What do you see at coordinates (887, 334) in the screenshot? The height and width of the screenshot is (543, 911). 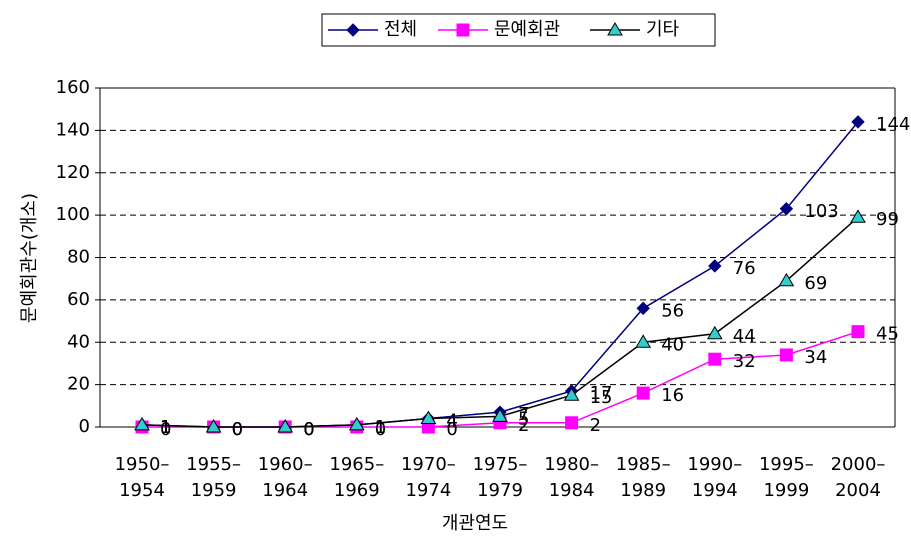 I see `data-label: 45` at bounding box center [887, 334].